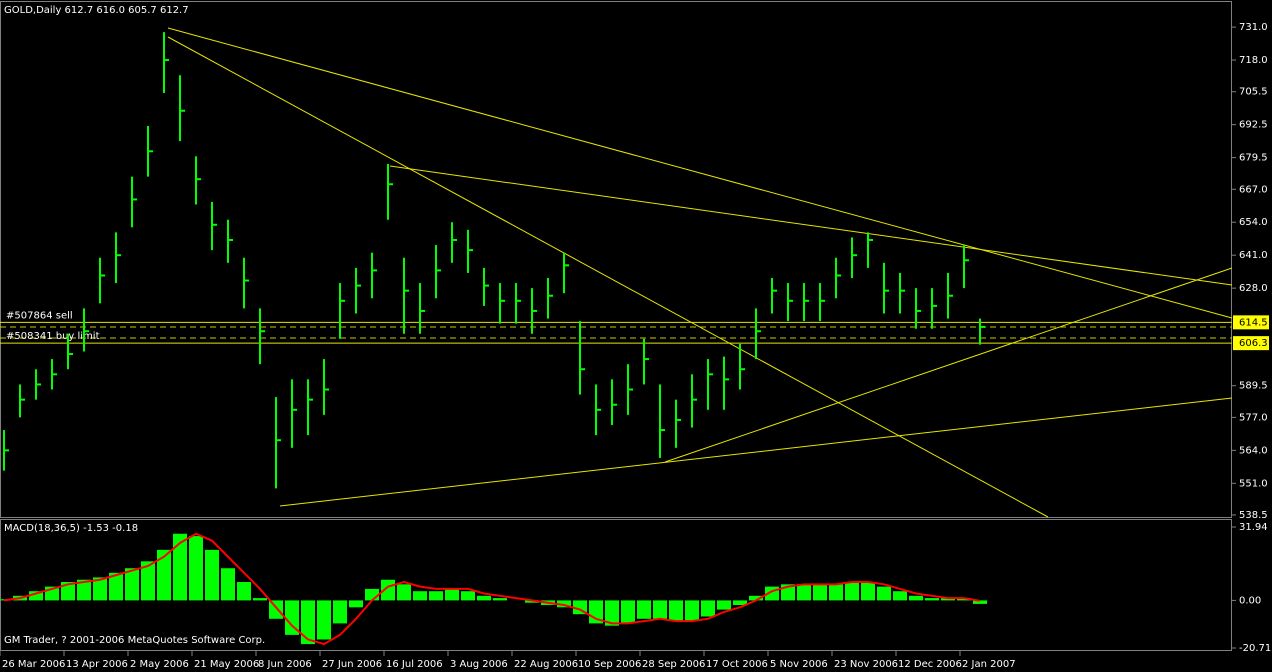  I want to click on x-tick-label: 8 Jun 2006, so click(285, 664).